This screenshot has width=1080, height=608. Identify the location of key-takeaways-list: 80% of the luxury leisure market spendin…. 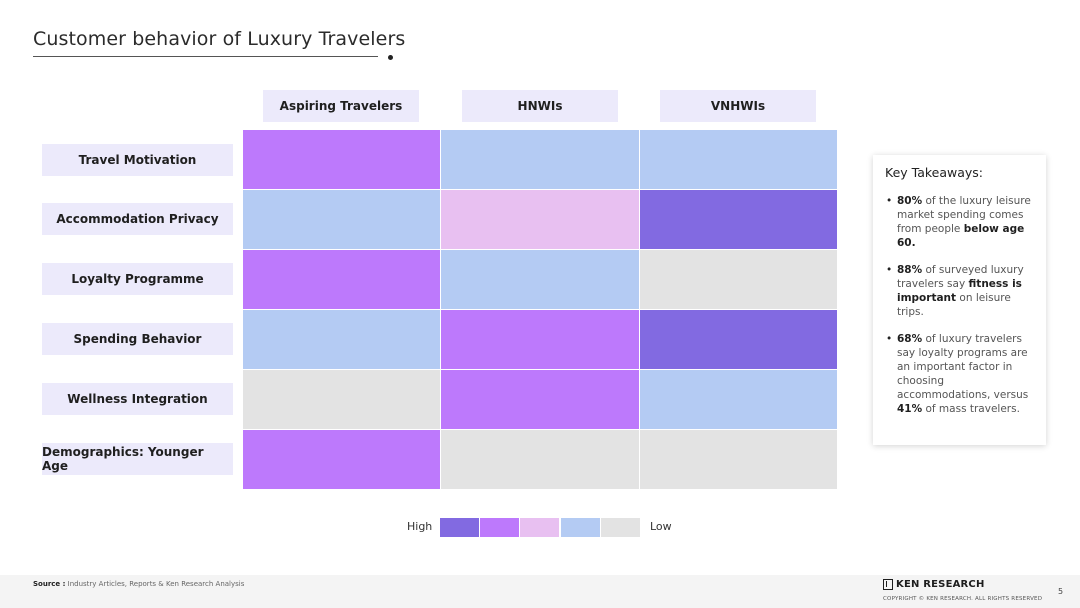
(959, 305).